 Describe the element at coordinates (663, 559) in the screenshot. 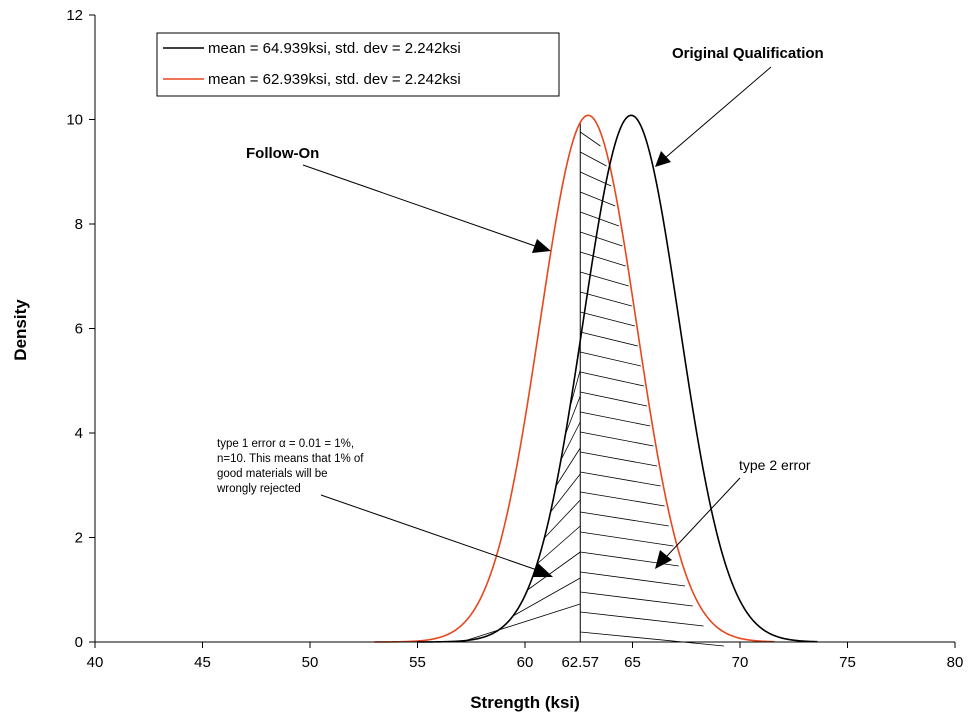

I see `arrowhead-type2` at that location.